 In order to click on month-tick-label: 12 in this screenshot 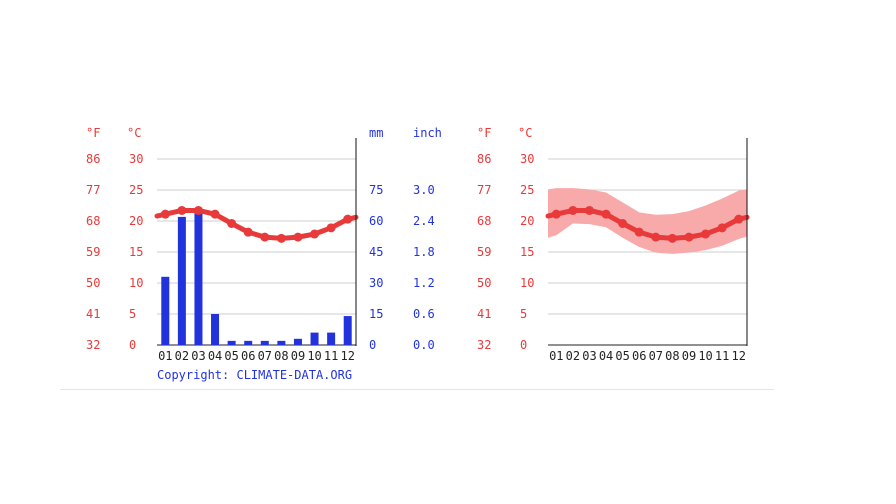, I will do `click(347, 356)`.